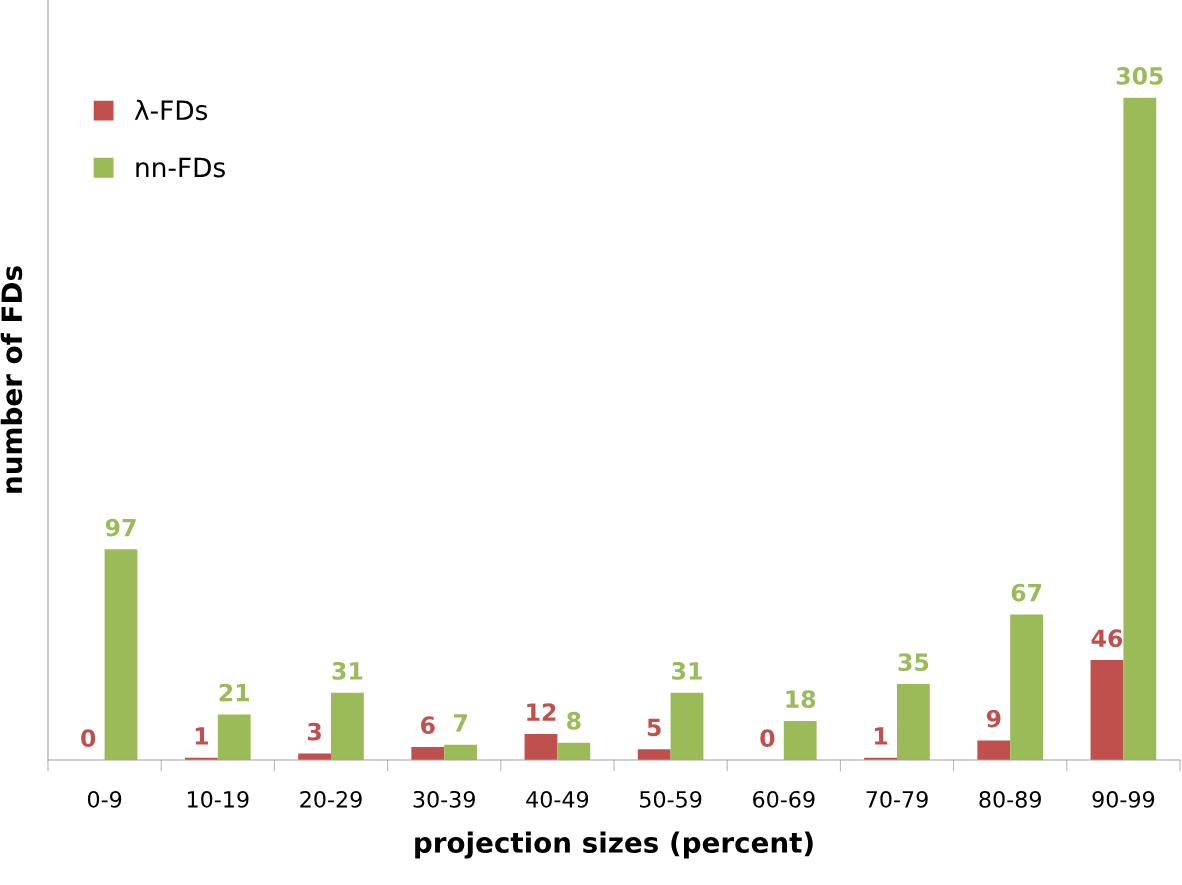 The height and width of the screenshot is (885, 1182). I want to click on x-tick-label: 30-39, so click(444, 799).